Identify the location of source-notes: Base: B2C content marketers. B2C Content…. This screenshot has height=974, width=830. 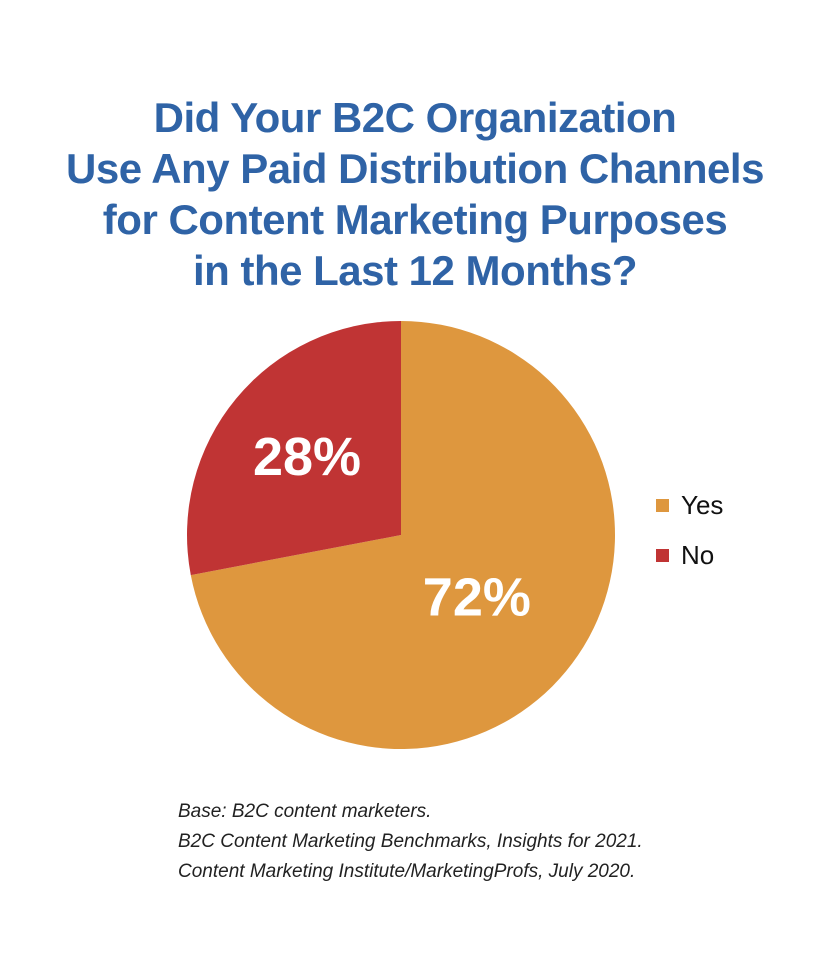
(410, 842).